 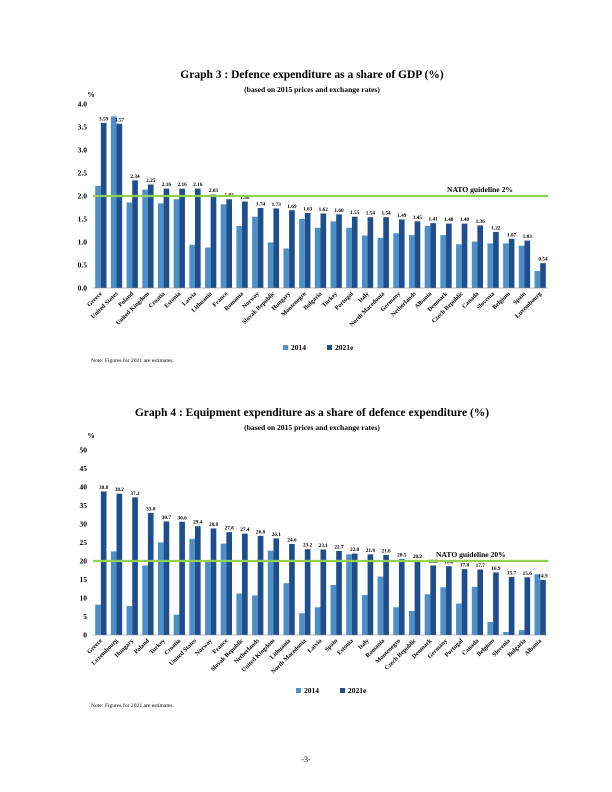 I want to click on category-label: Poland, so click(x=142, y=646).